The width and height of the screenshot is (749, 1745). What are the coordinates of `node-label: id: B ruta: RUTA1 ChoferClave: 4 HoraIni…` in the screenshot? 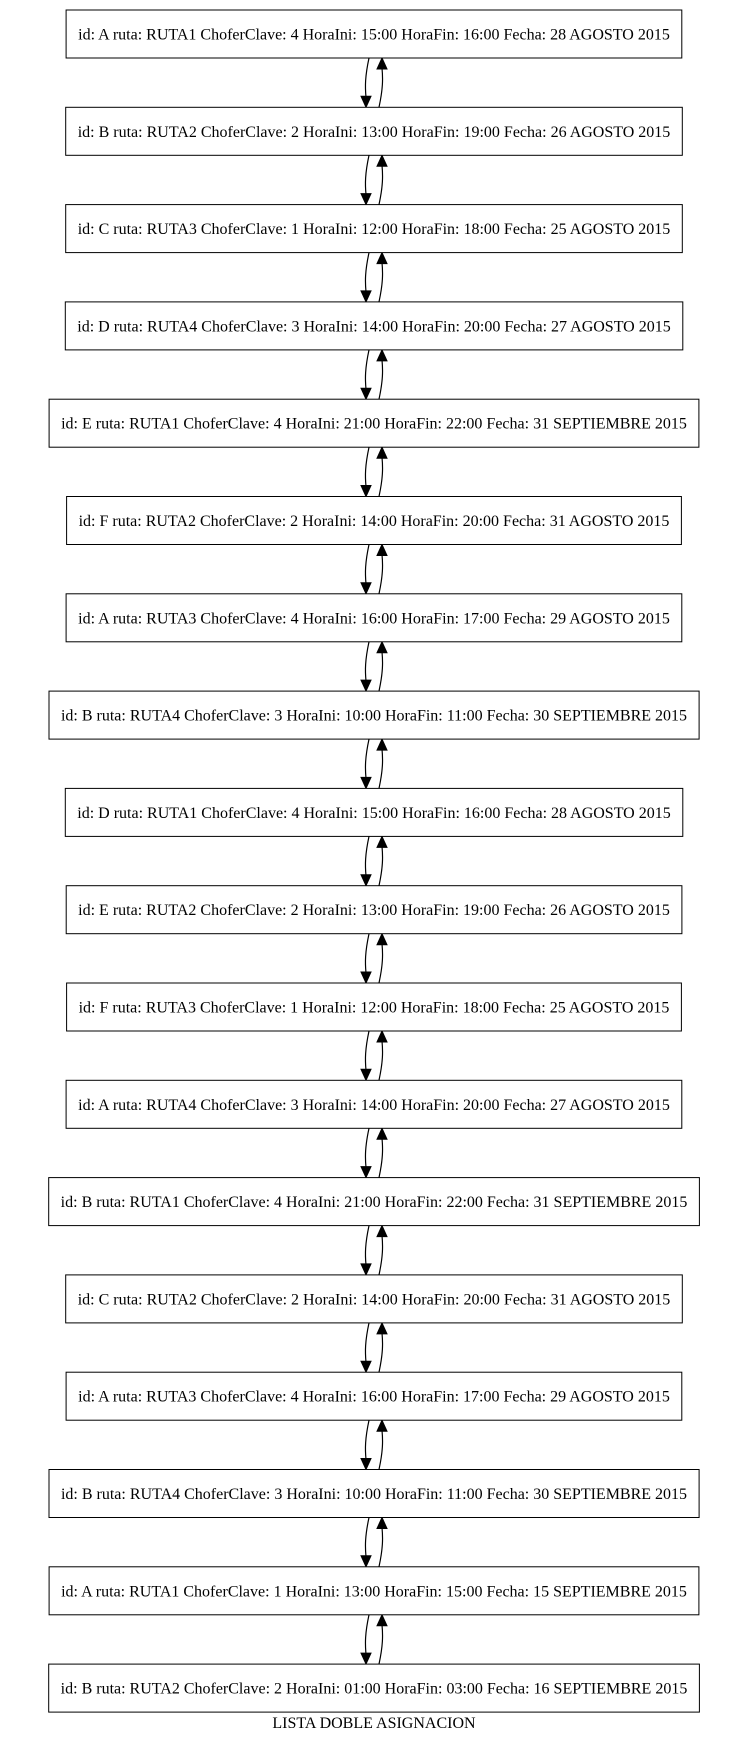 It's located at (374, 1202).